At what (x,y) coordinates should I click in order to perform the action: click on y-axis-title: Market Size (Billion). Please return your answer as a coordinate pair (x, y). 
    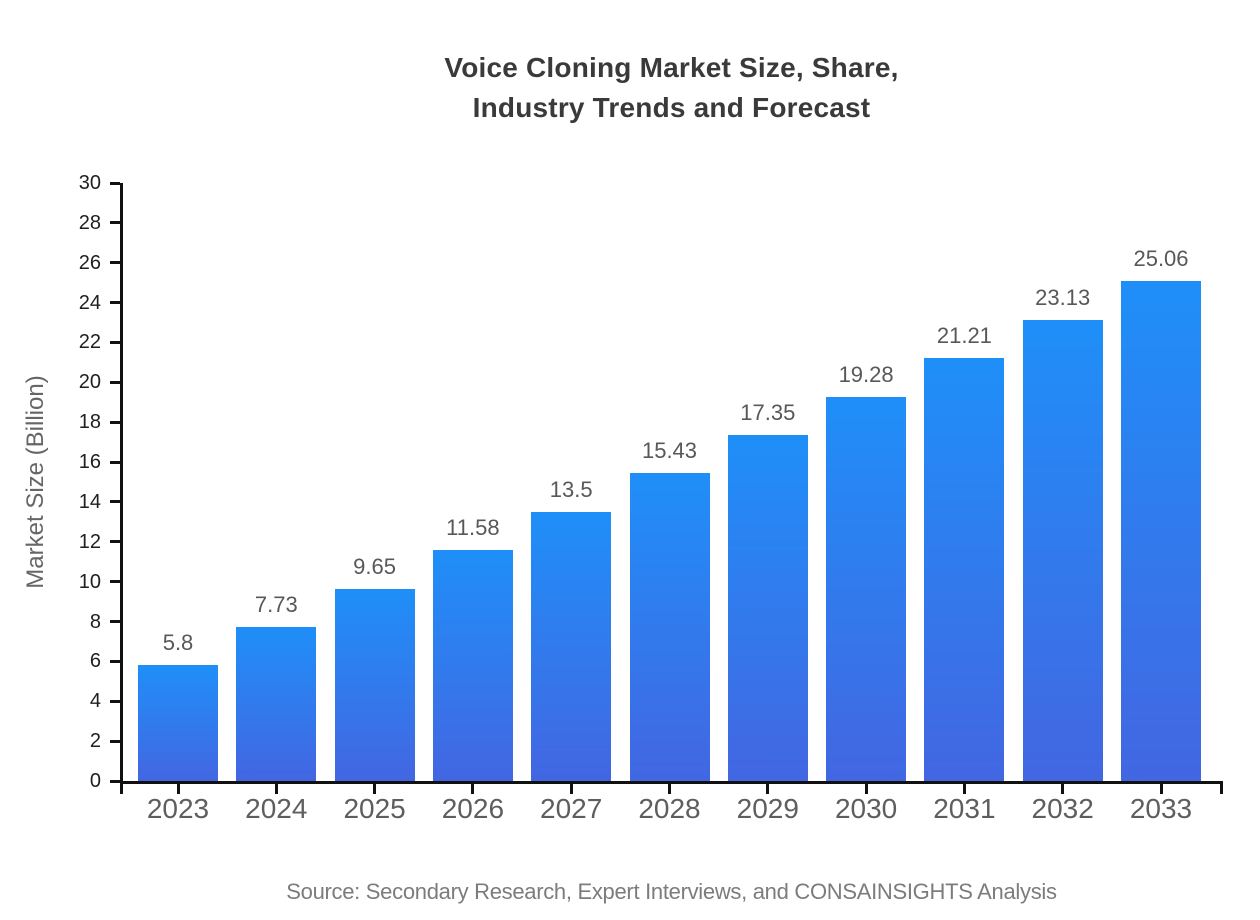
    Looking at the image, I should click on (35, 482).